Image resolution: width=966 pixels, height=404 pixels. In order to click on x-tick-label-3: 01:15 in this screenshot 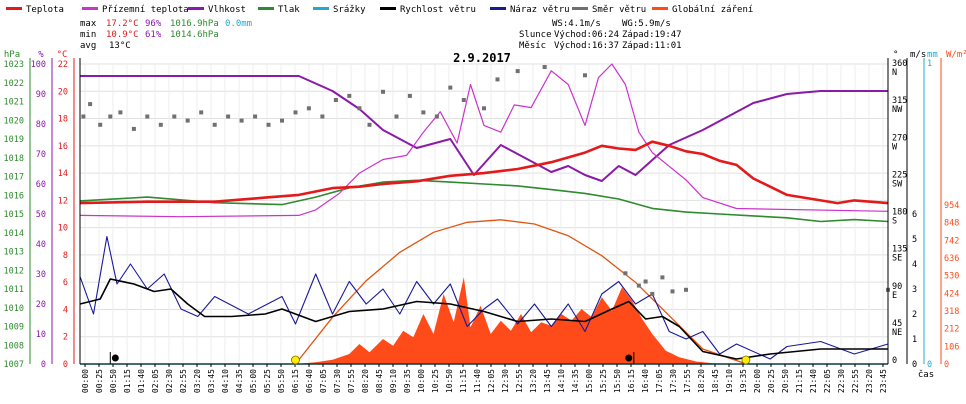, I will do `click(127, 381)`.